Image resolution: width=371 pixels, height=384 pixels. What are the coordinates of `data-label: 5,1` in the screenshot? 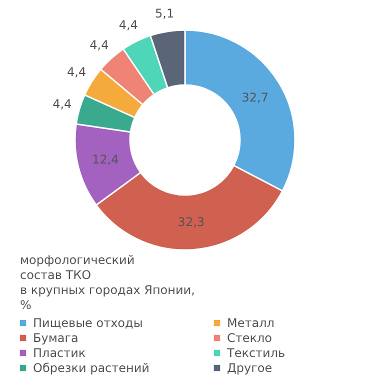 It's located at (164, 13).